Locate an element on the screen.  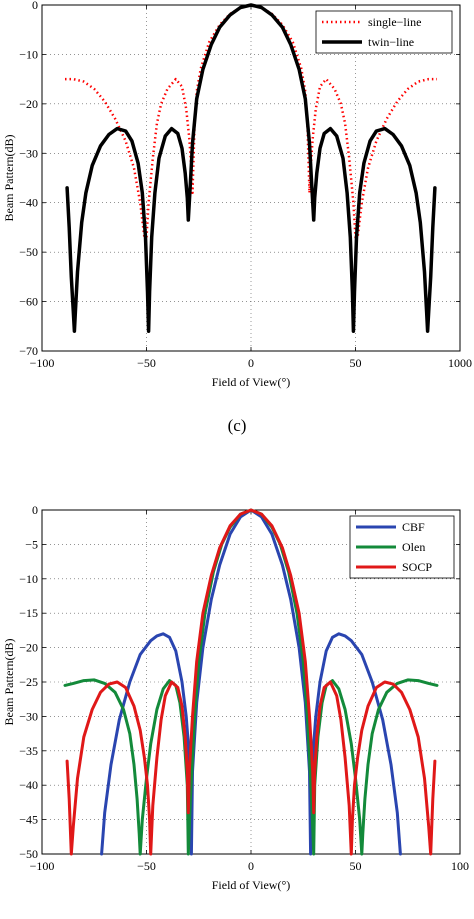
legend-label-single-line: single−line is located at coordinates (394, 22).